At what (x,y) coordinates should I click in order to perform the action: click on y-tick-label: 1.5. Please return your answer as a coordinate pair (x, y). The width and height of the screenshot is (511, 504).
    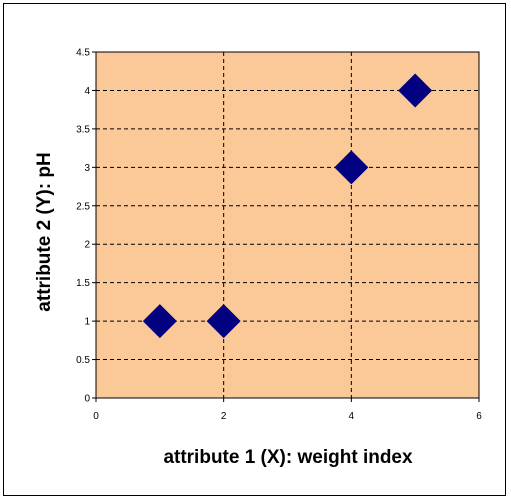
    Looking at the image, I should click on (83, 283).